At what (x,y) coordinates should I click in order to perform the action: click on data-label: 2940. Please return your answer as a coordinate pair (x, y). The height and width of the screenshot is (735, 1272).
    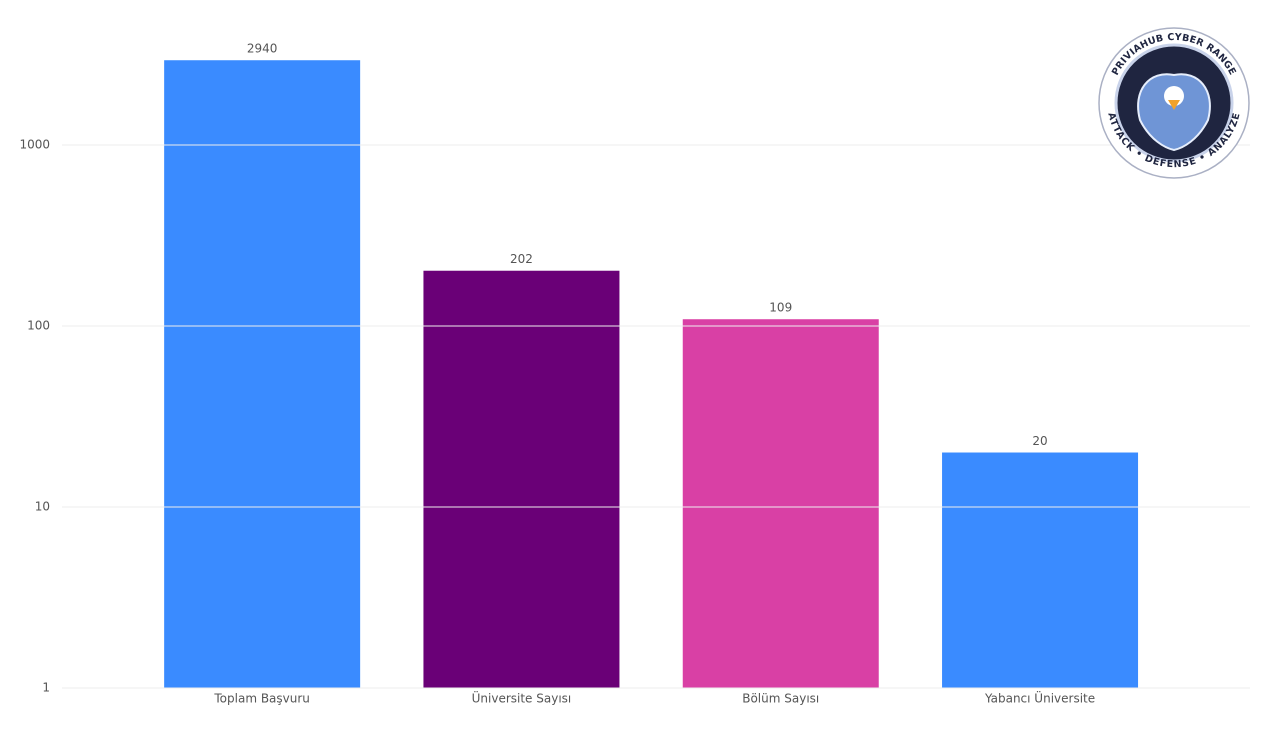
    Looking at the image, I should click on (262, 49).